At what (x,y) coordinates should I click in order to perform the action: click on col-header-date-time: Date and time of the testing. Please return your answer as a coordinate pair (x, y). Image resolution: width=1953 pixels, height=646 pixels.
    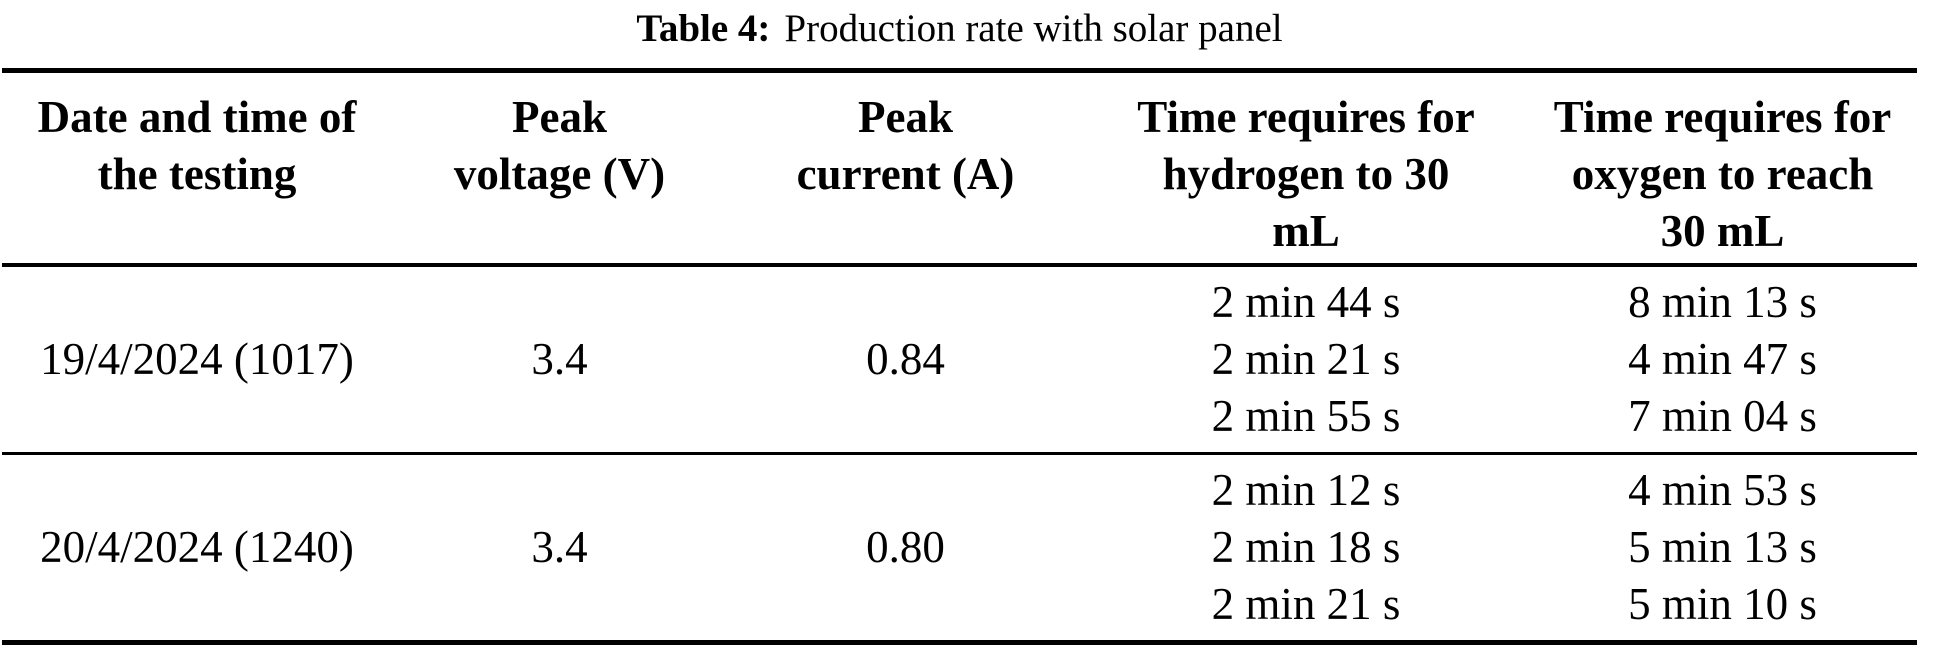
    Looking at the image, I should click on (197, 168).